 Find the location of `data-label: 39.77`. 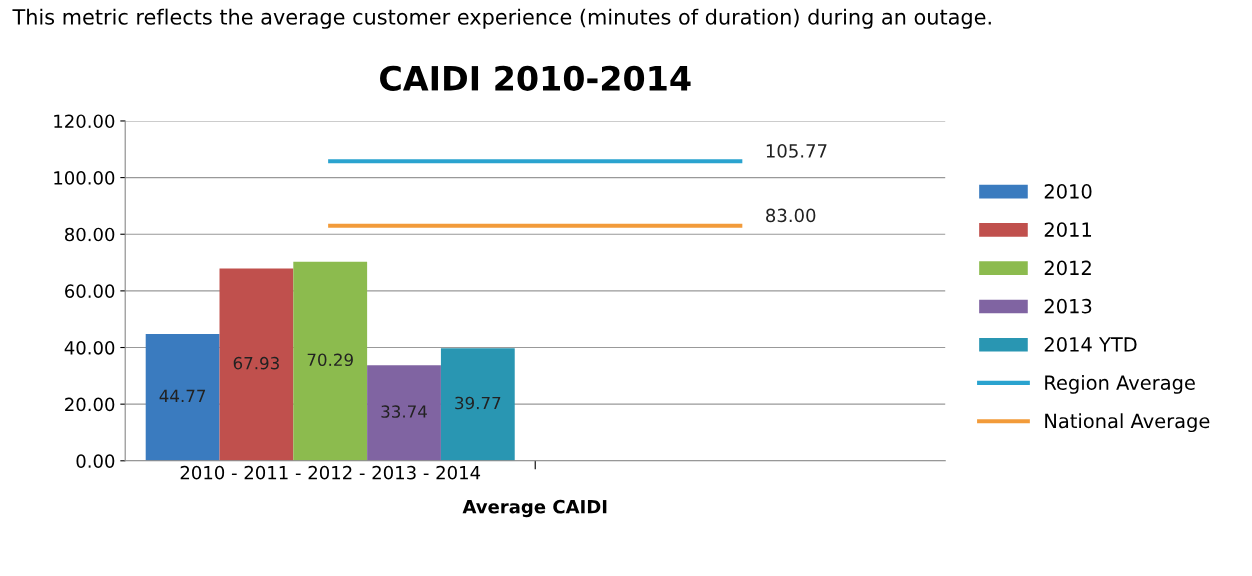

data-label: 39.77 is located at coordinates (478, 403).